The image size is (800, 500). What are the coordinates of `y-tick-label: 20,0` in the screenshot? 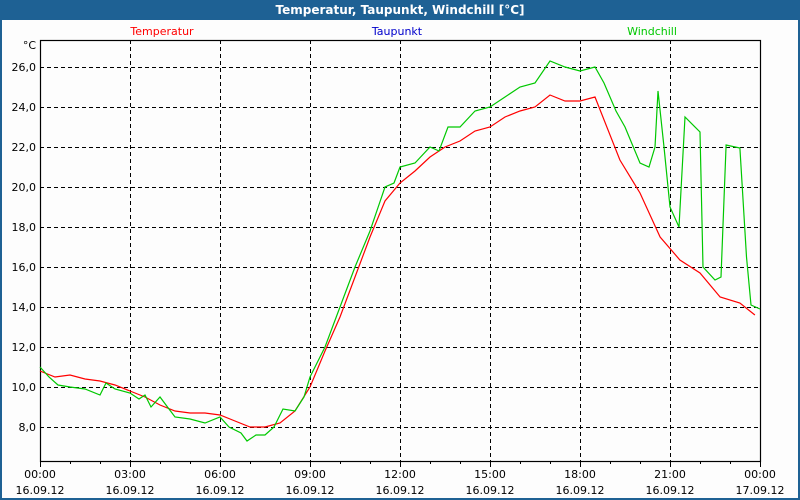 It's located at (24, 187).